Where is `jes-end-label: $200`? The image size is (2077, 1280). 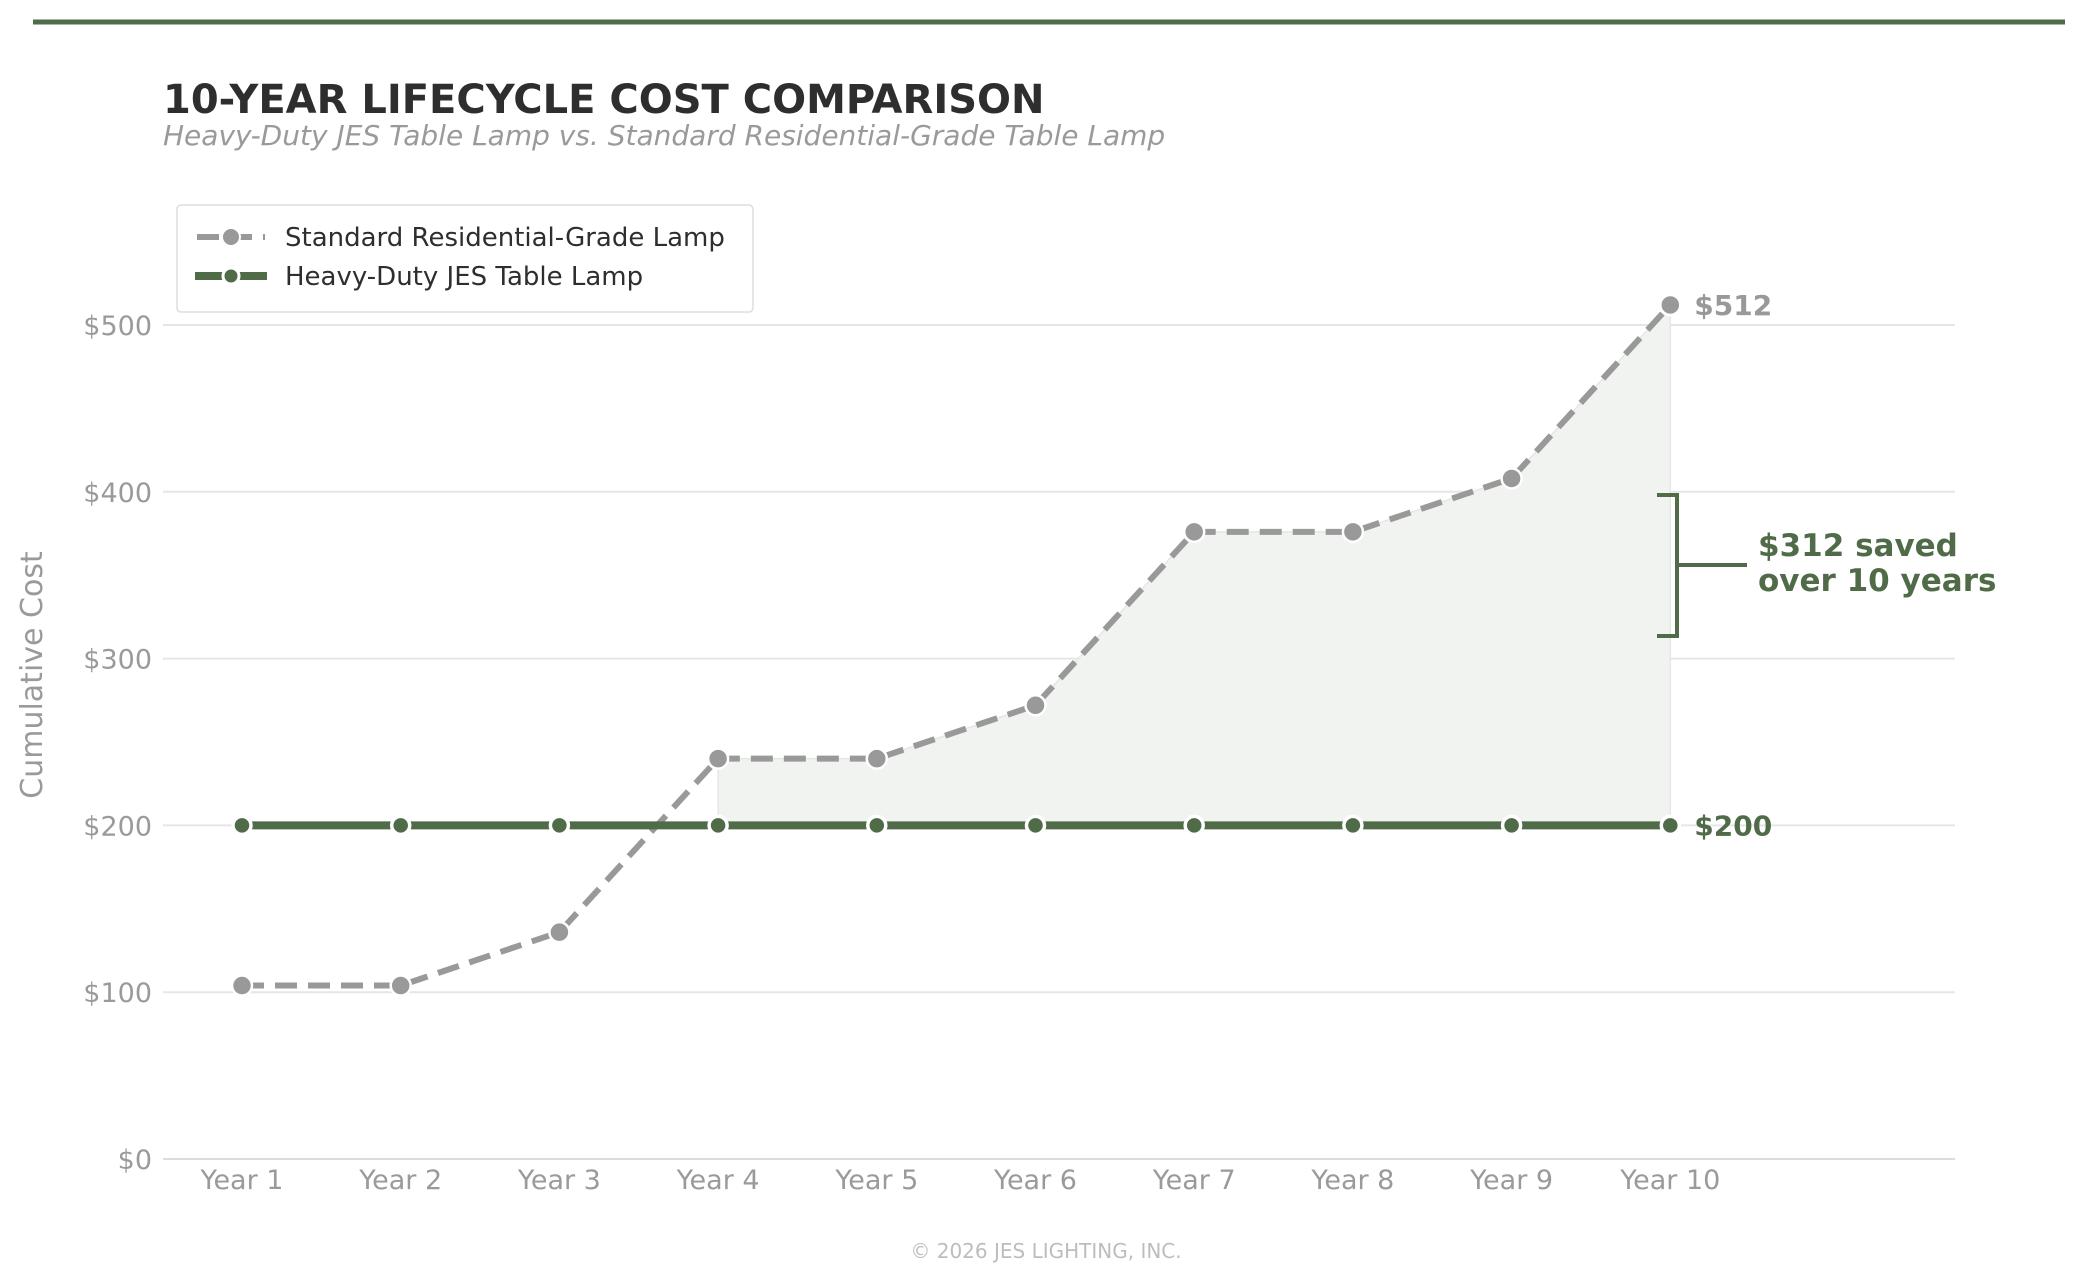 jes-end-label: $200 is located at coordinates (1733, 825).